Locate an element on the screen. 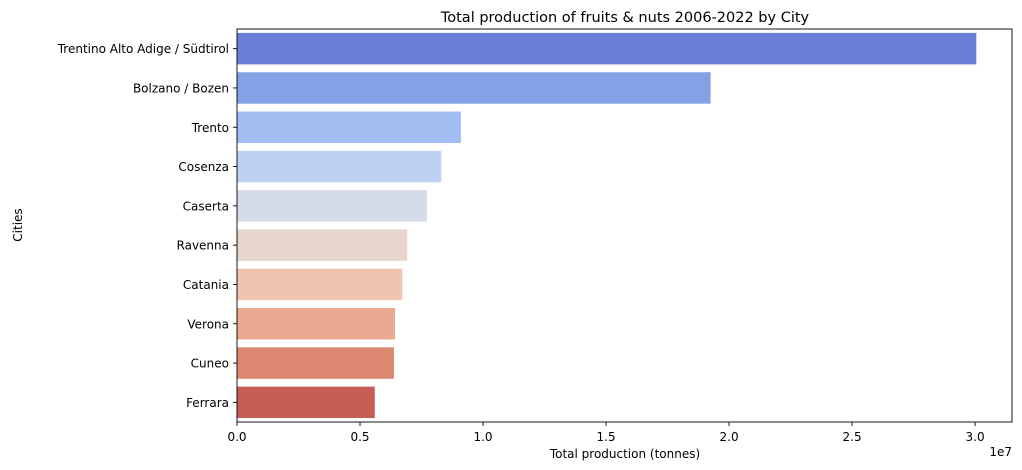 This screenshot has width=1022, height=470. x-tick-label: 2.0 is located at coordinates (729, 437).